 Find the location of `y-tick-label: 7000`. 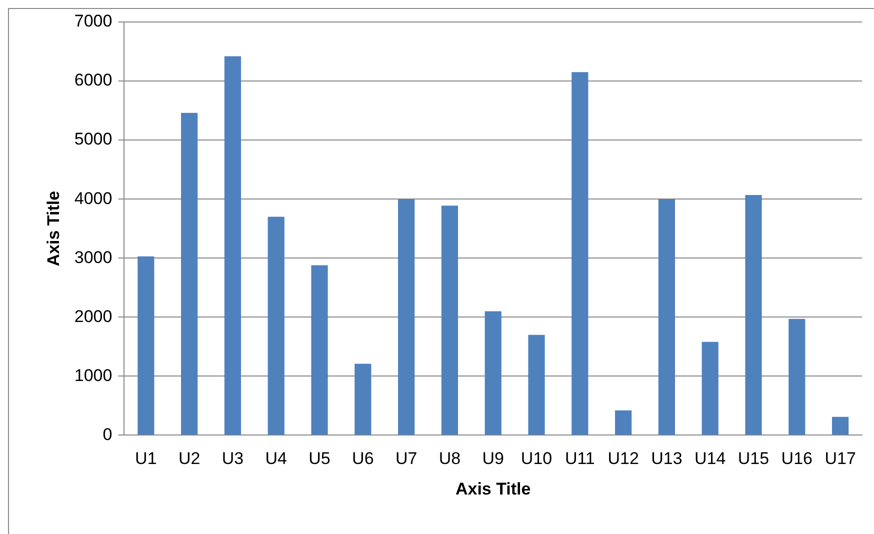

y-tick-label: 7000 is located at coordinates (93, 21).